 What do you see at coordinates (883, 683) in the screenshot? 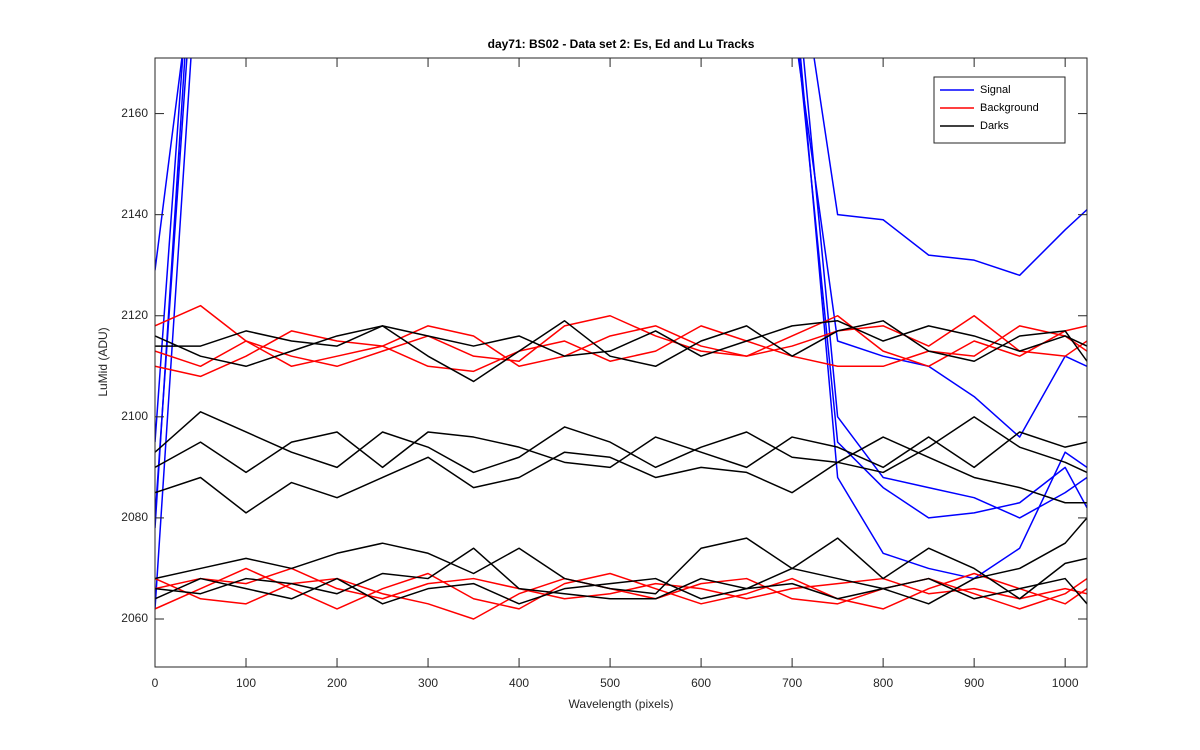
I see `x-tick-label: 800` at bounding box center [883, 683].